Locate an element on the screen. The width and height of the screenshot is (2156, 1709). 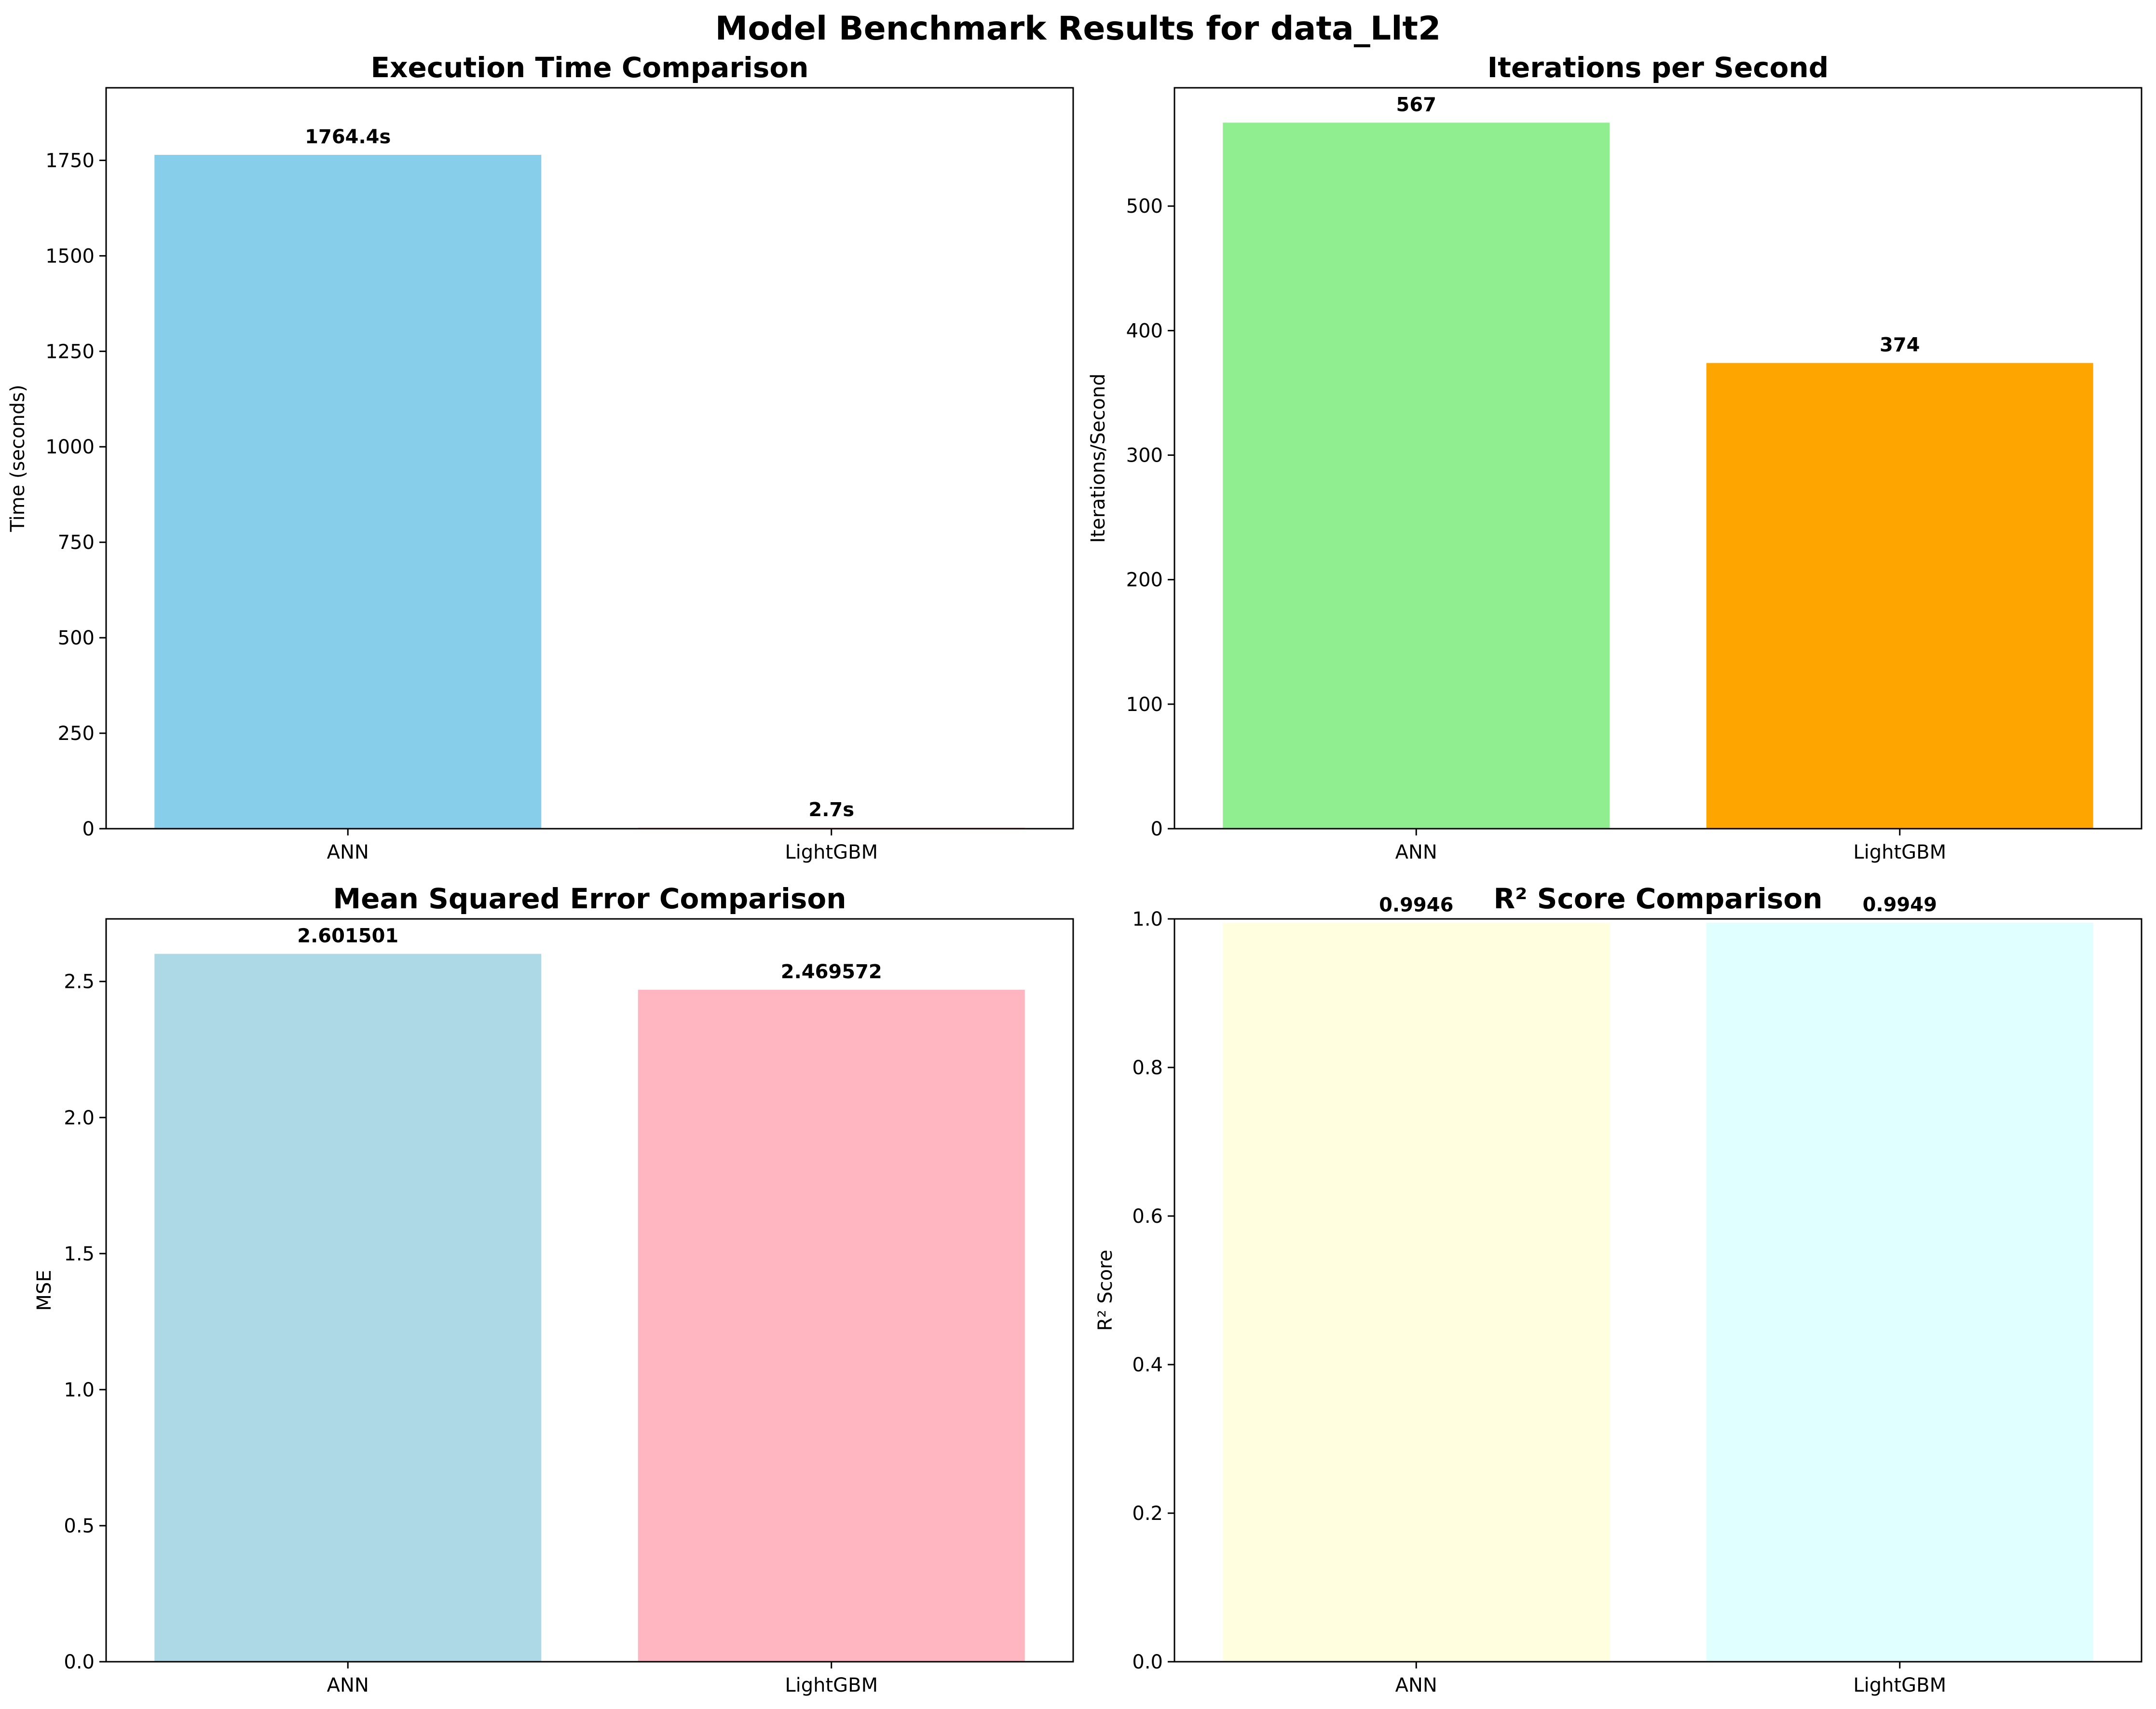
y-tick-label: 0.8 is located at coordinates (1147, 1068).